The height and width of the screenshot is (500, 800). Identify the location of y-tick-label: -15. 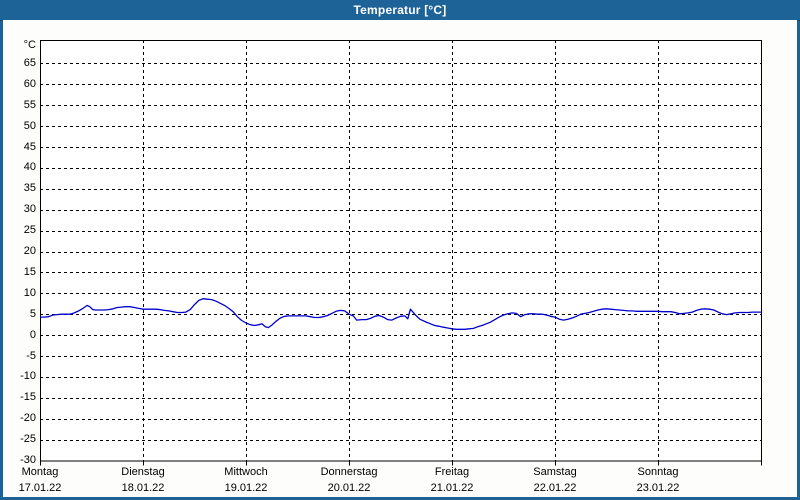
(28, 397).